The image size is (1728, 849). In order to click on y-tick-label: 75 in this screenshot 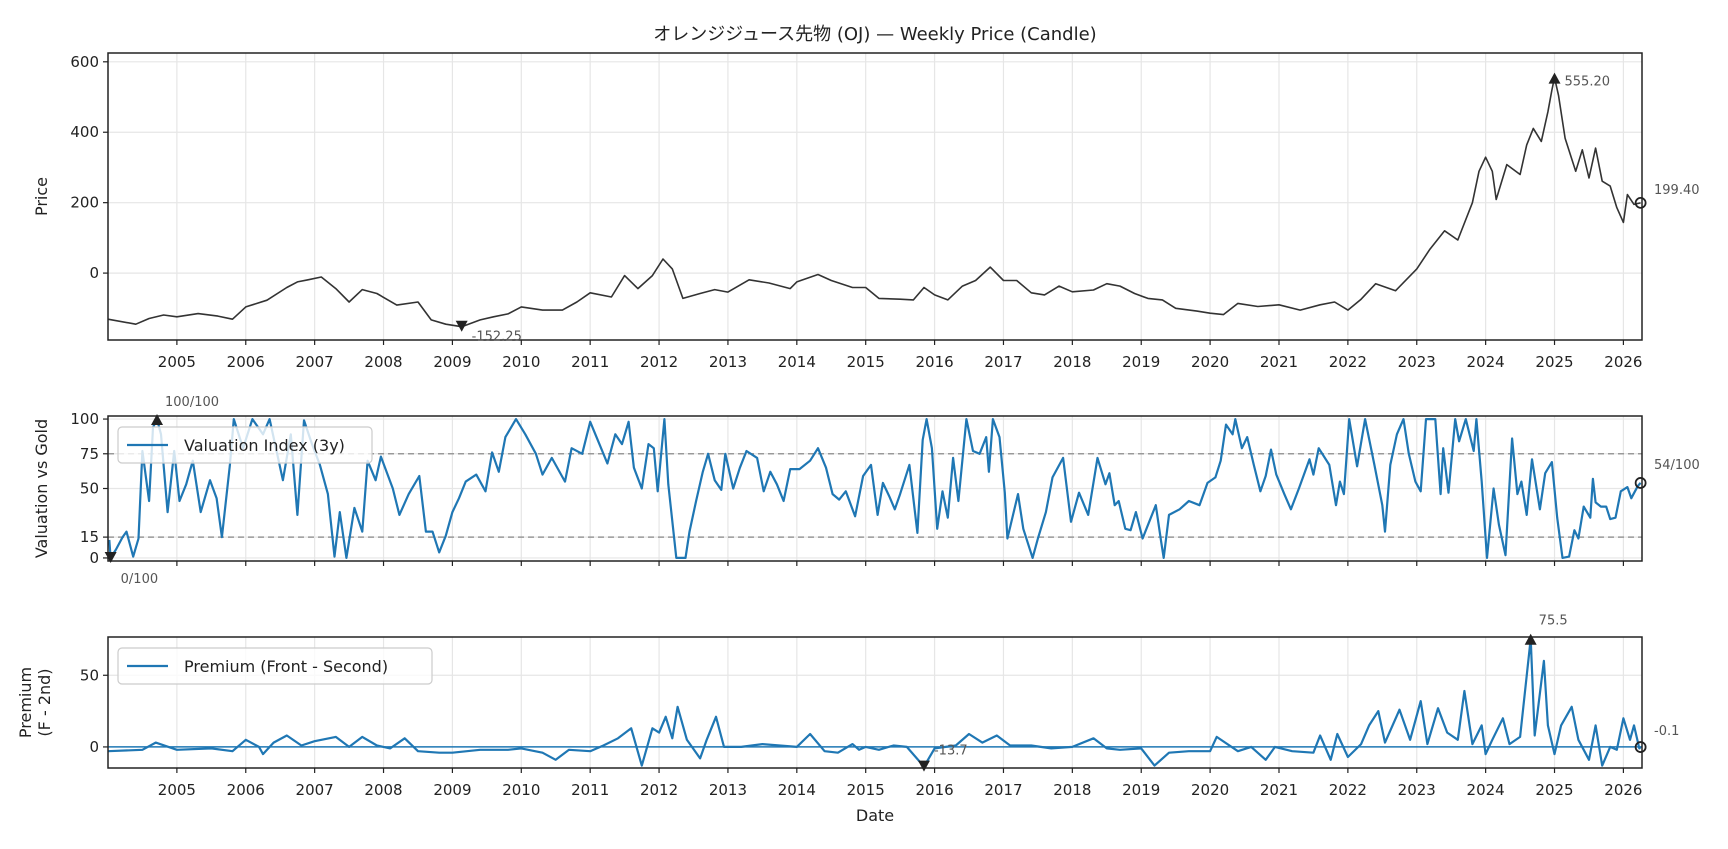, I will do `click(89, 454)`.